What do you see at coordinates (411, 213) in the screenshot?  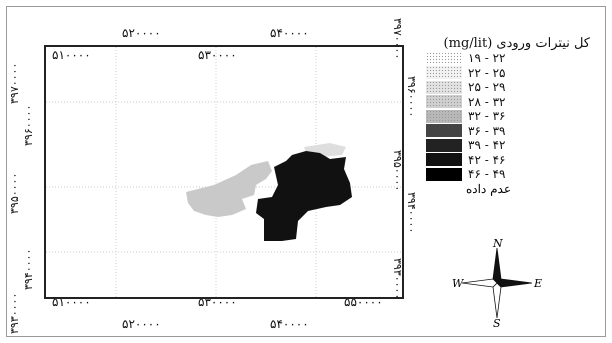 I see `y-tick-right-inner-2: ۳۹۴۰۰۰۰` at bounding box center [411, 213].